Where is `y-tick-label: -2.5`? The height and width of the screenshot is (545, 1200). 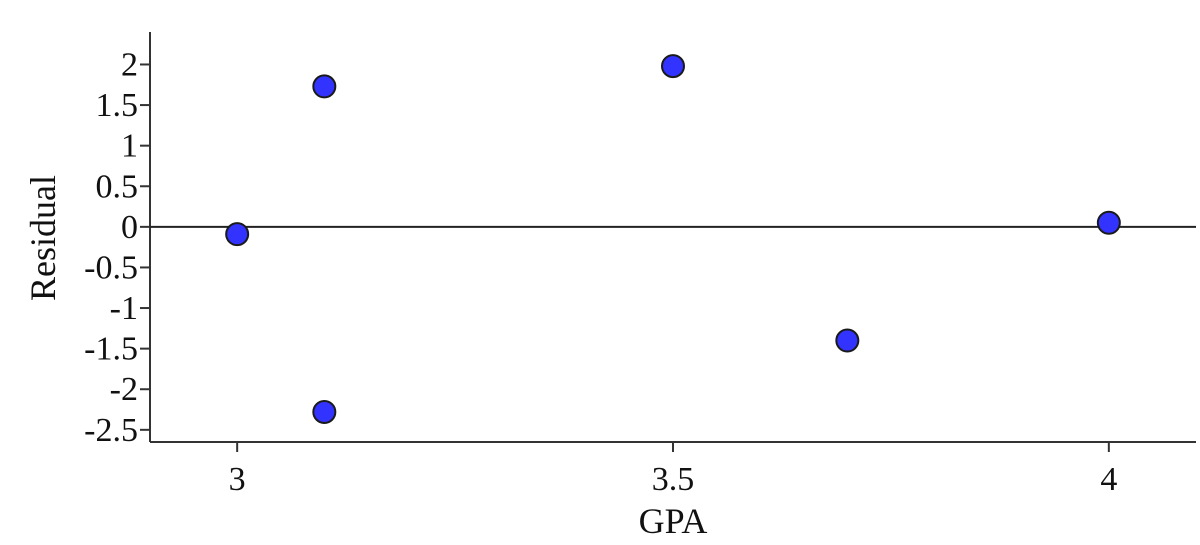 y-tick-label: -2.5 is located at coordinates (111, 430).